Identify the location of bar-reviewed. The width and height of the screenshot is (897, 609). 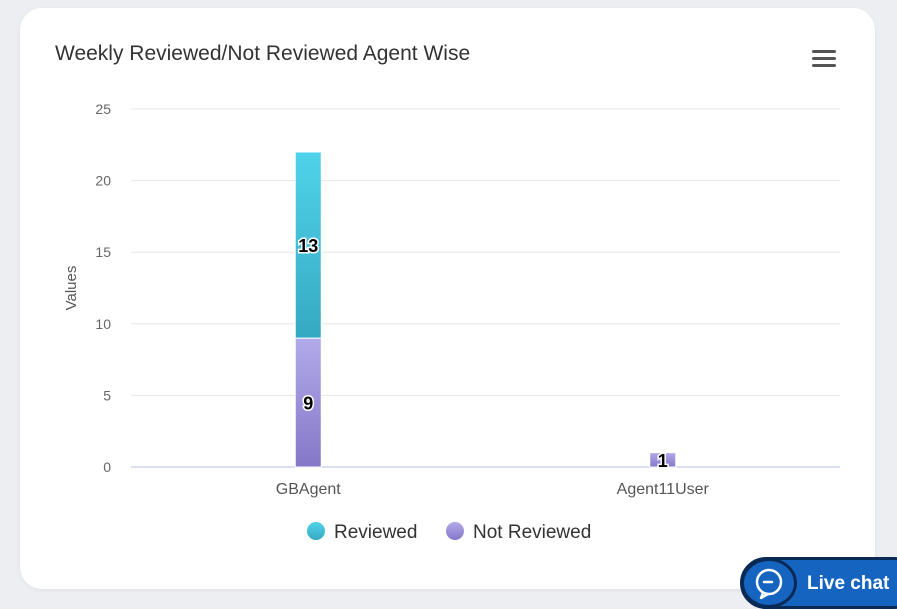
(308, 245).